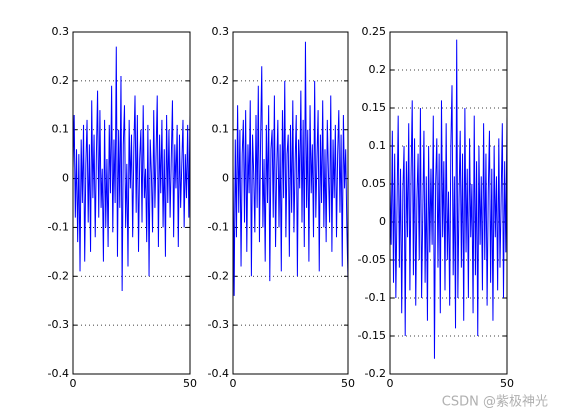  What do you see at coordinates (372, 335) in the screenshot?
I see `y-tick-label: -0.15` at bounding box center [372, 335].